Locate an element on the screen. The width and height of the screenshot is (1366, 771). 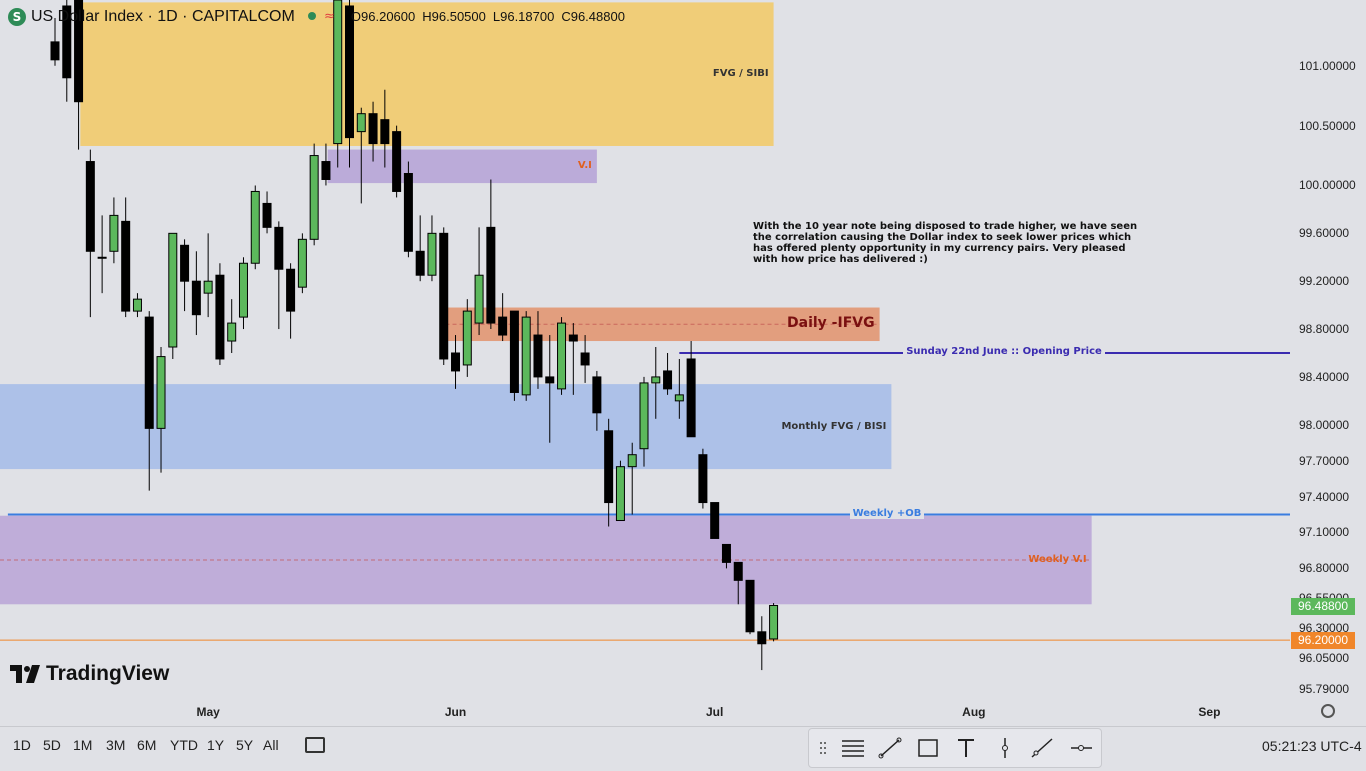
range-button-all: All is located at coordinates (271, 745).